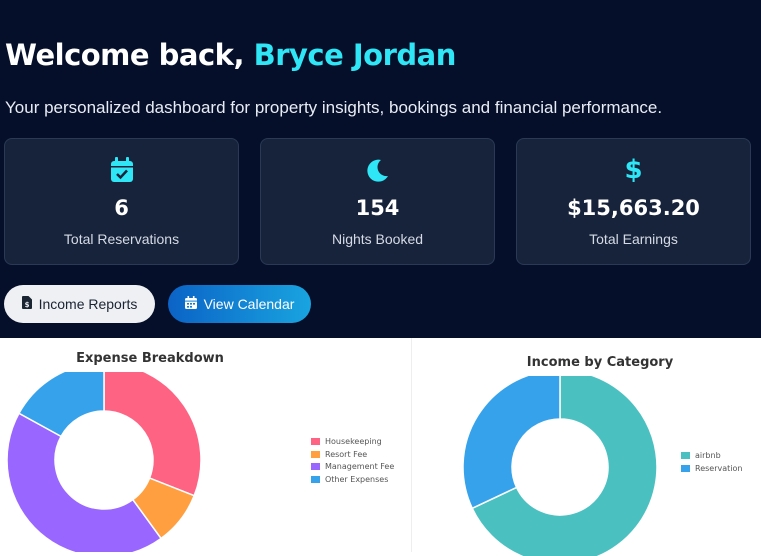 This screenshot has width=761, height=556. I want to click on income-reports-button: $ Income Reports, so click(79, 304).